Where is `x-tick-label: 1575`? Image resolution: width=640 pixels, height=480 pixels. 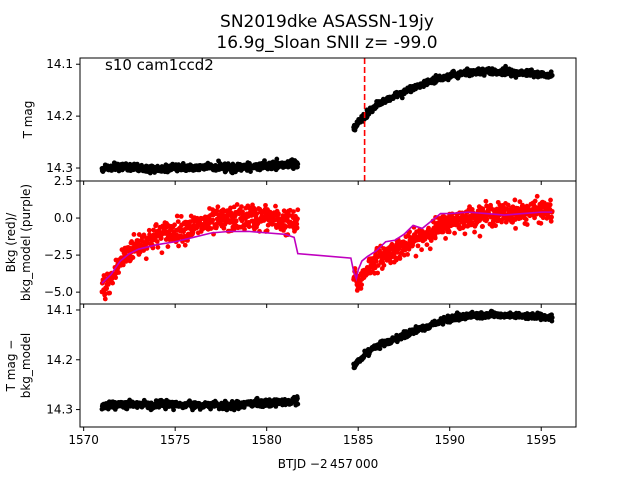 x-tick-label: 1575 is located at coordinates (175, 440).